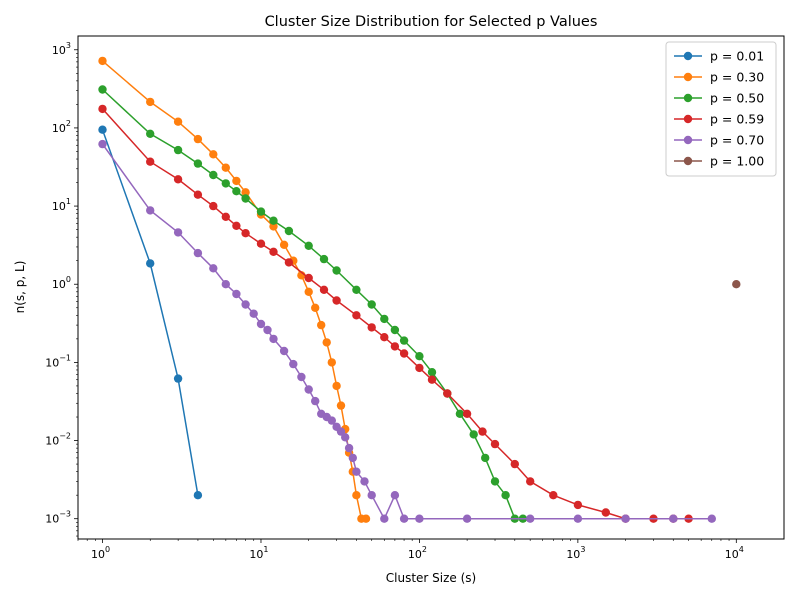 Image resolution: width=800 pixels, height=600 pixels. Describe the element at coordinates (65, 436) in the screenshot. I see `y-tick-exponent: −2` at that location.